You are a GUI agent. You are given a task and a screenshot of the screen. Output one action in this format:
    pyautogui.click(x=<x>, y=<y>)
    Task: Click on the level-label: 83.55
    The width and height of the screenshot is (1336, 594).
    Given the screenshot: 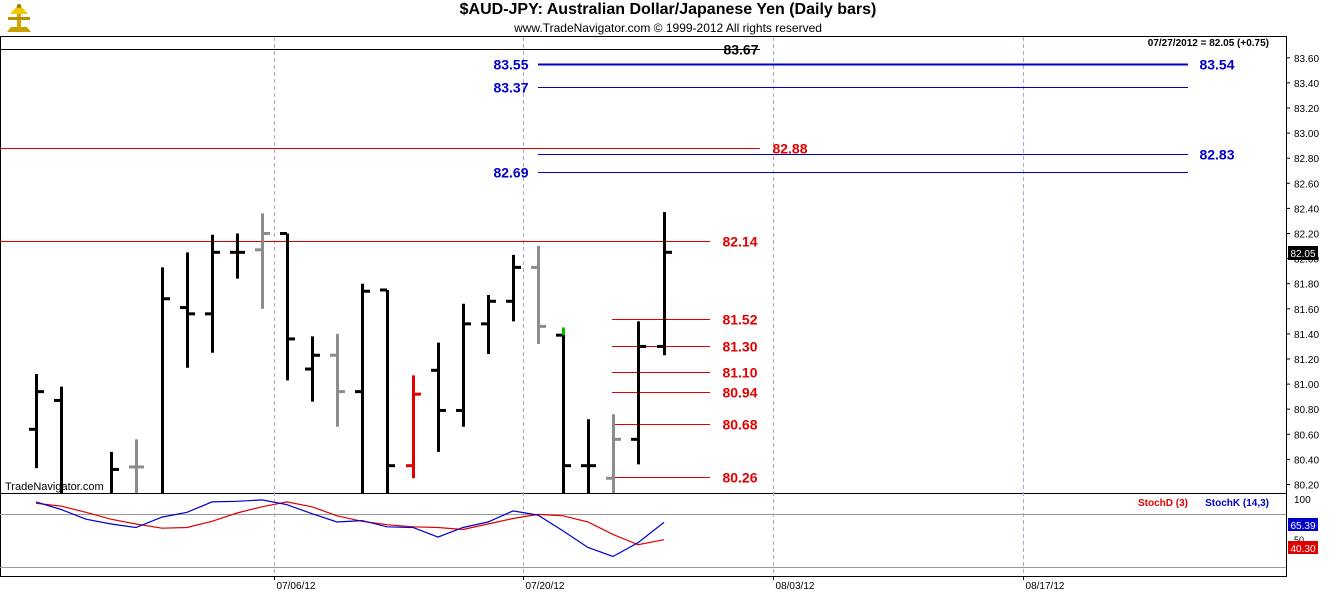 What is the action you would take?
    pyautogui.click(x=510, y=65)
    